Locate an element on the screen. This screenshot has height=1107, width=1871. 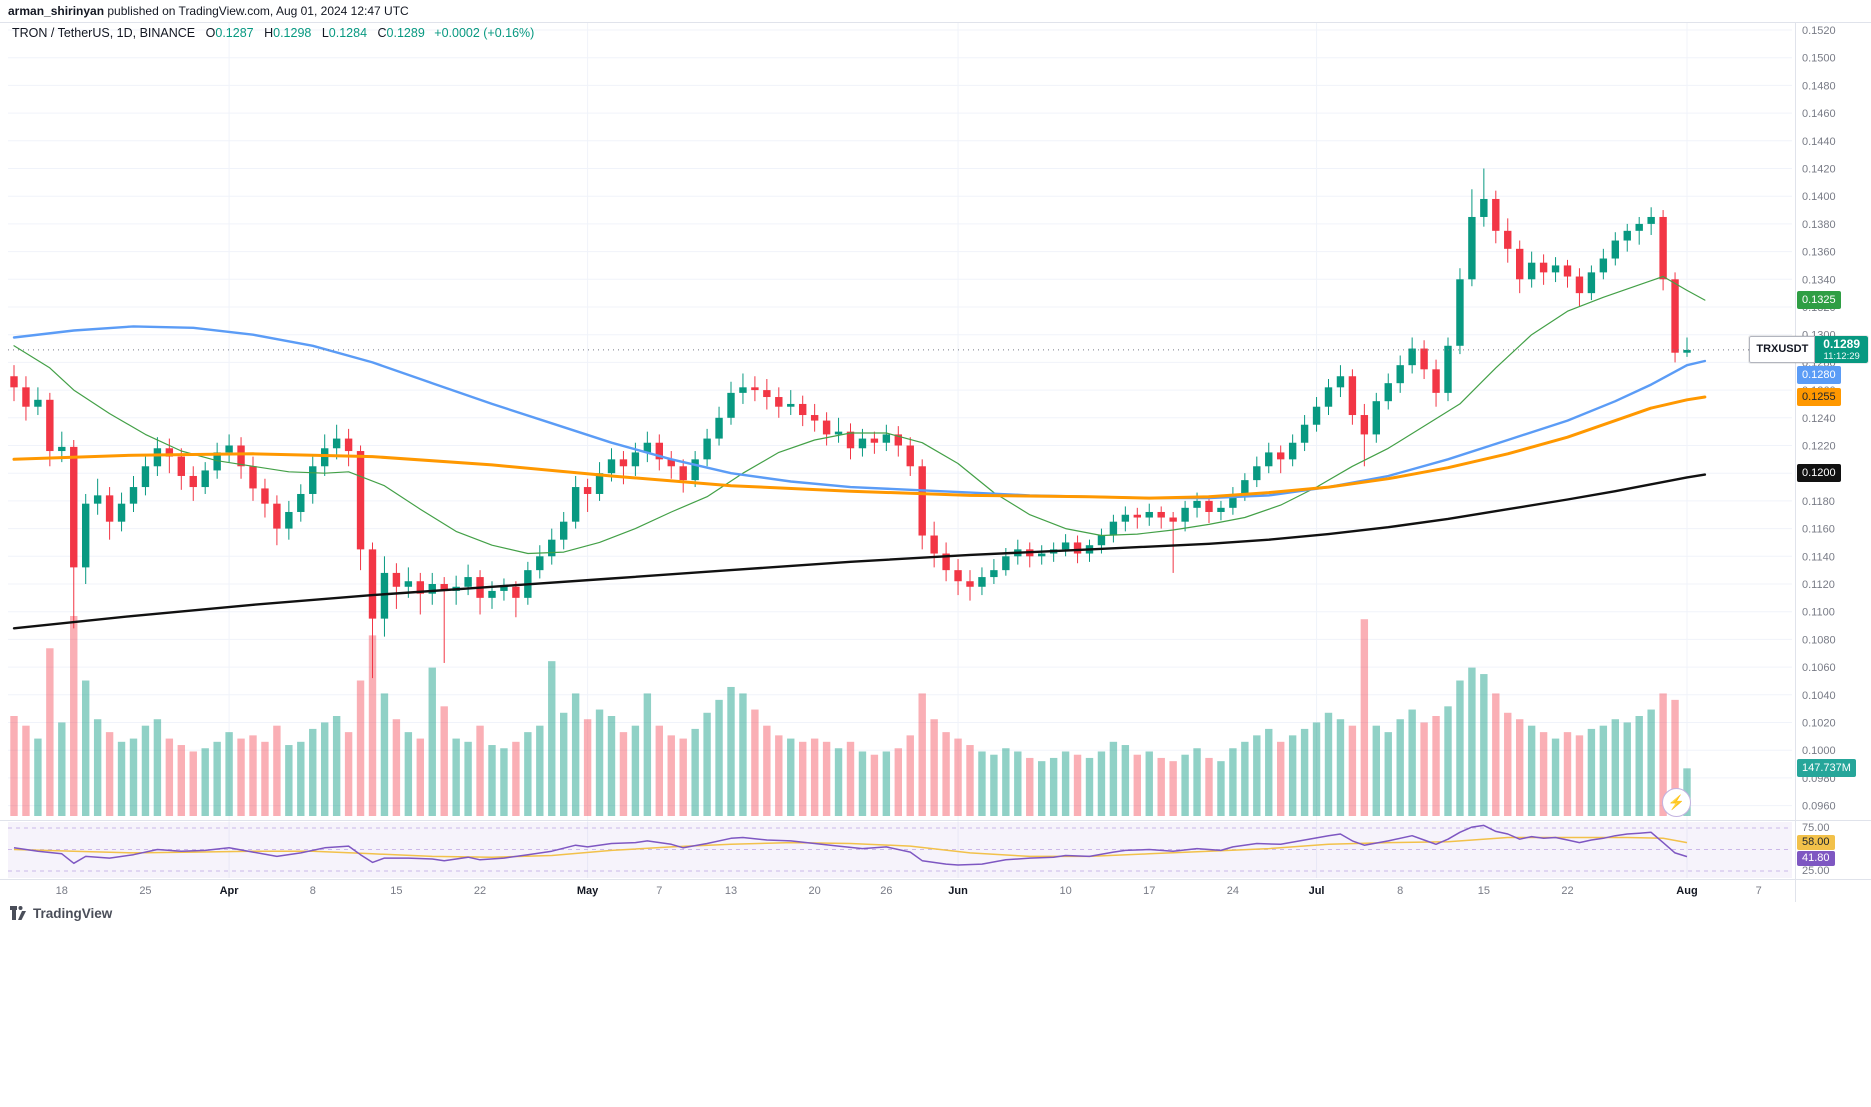
ma-black-badge: 0.1200 is located at coordinates (1819, 473).